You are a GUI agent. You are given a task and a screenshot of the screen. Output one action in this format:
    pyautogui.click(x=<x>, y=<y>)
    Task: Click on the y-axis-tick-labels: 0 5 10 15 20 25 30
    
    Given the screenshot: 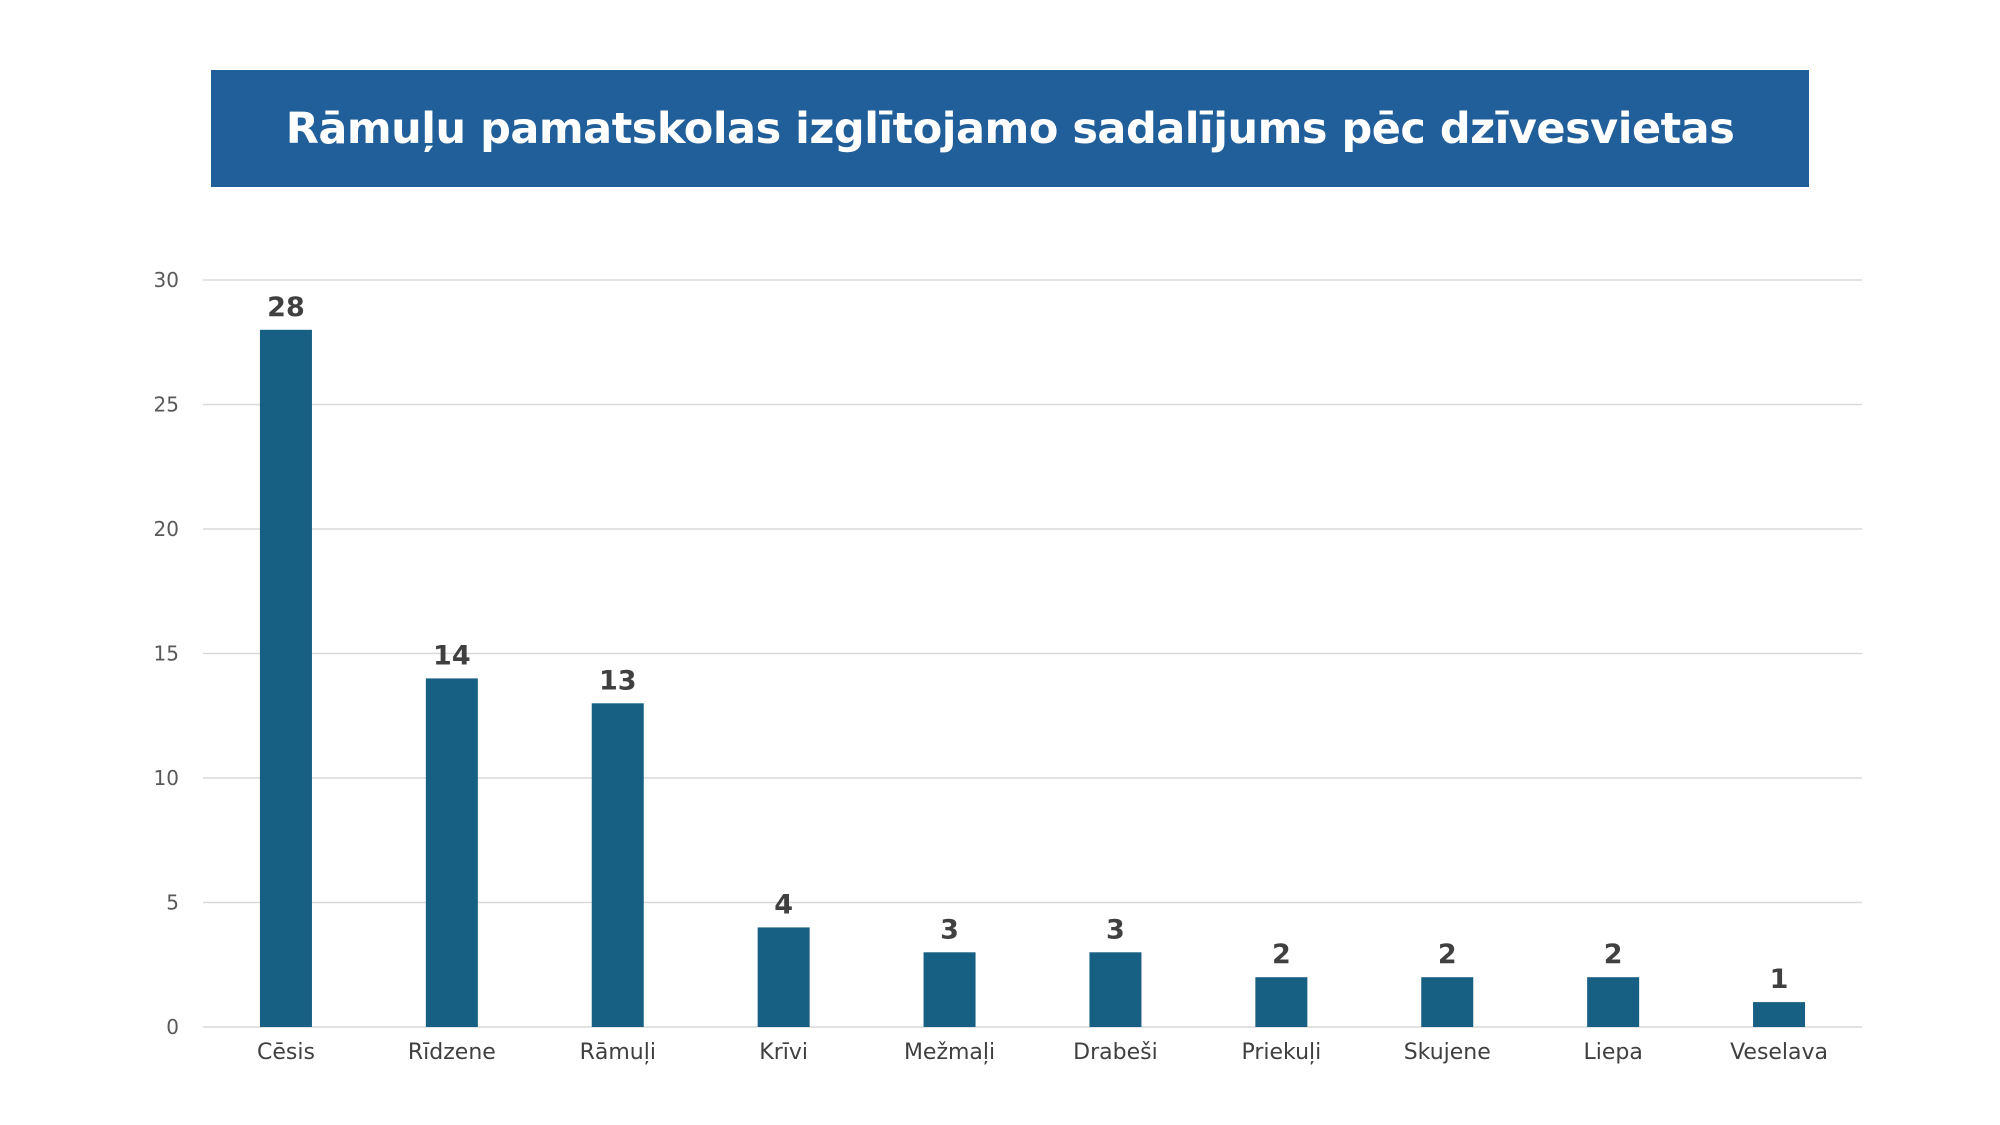 What is the action you would take?
    pyautogui.click(x=166, y=653)
    